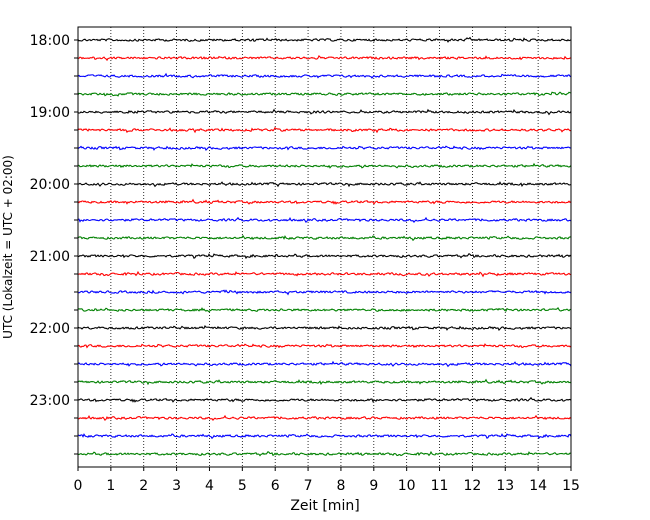 This screenshot has width=650, height=520. Describe the element at coordinates (50, 185) in the screenshot. I see `y-tick-label: 20:00` at that location.